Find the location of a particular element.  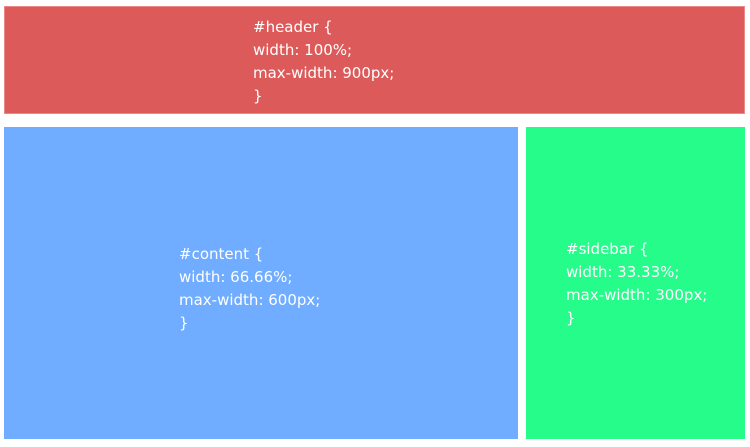

code-line: #content { is located at coordinates (221, 254).